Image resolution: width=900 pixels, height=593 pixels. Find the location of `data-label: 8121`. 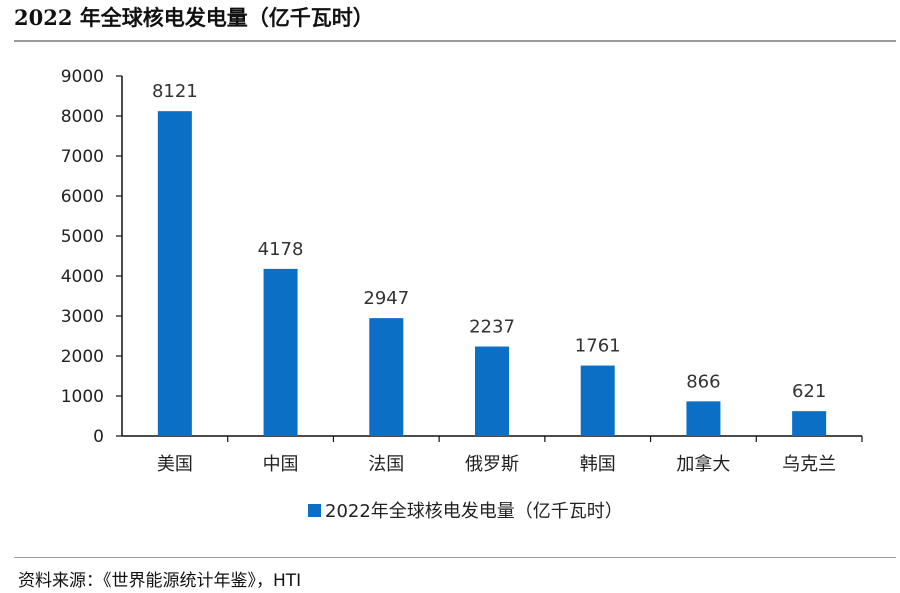

data-label: 8121 is located at coordinates (175, 91).